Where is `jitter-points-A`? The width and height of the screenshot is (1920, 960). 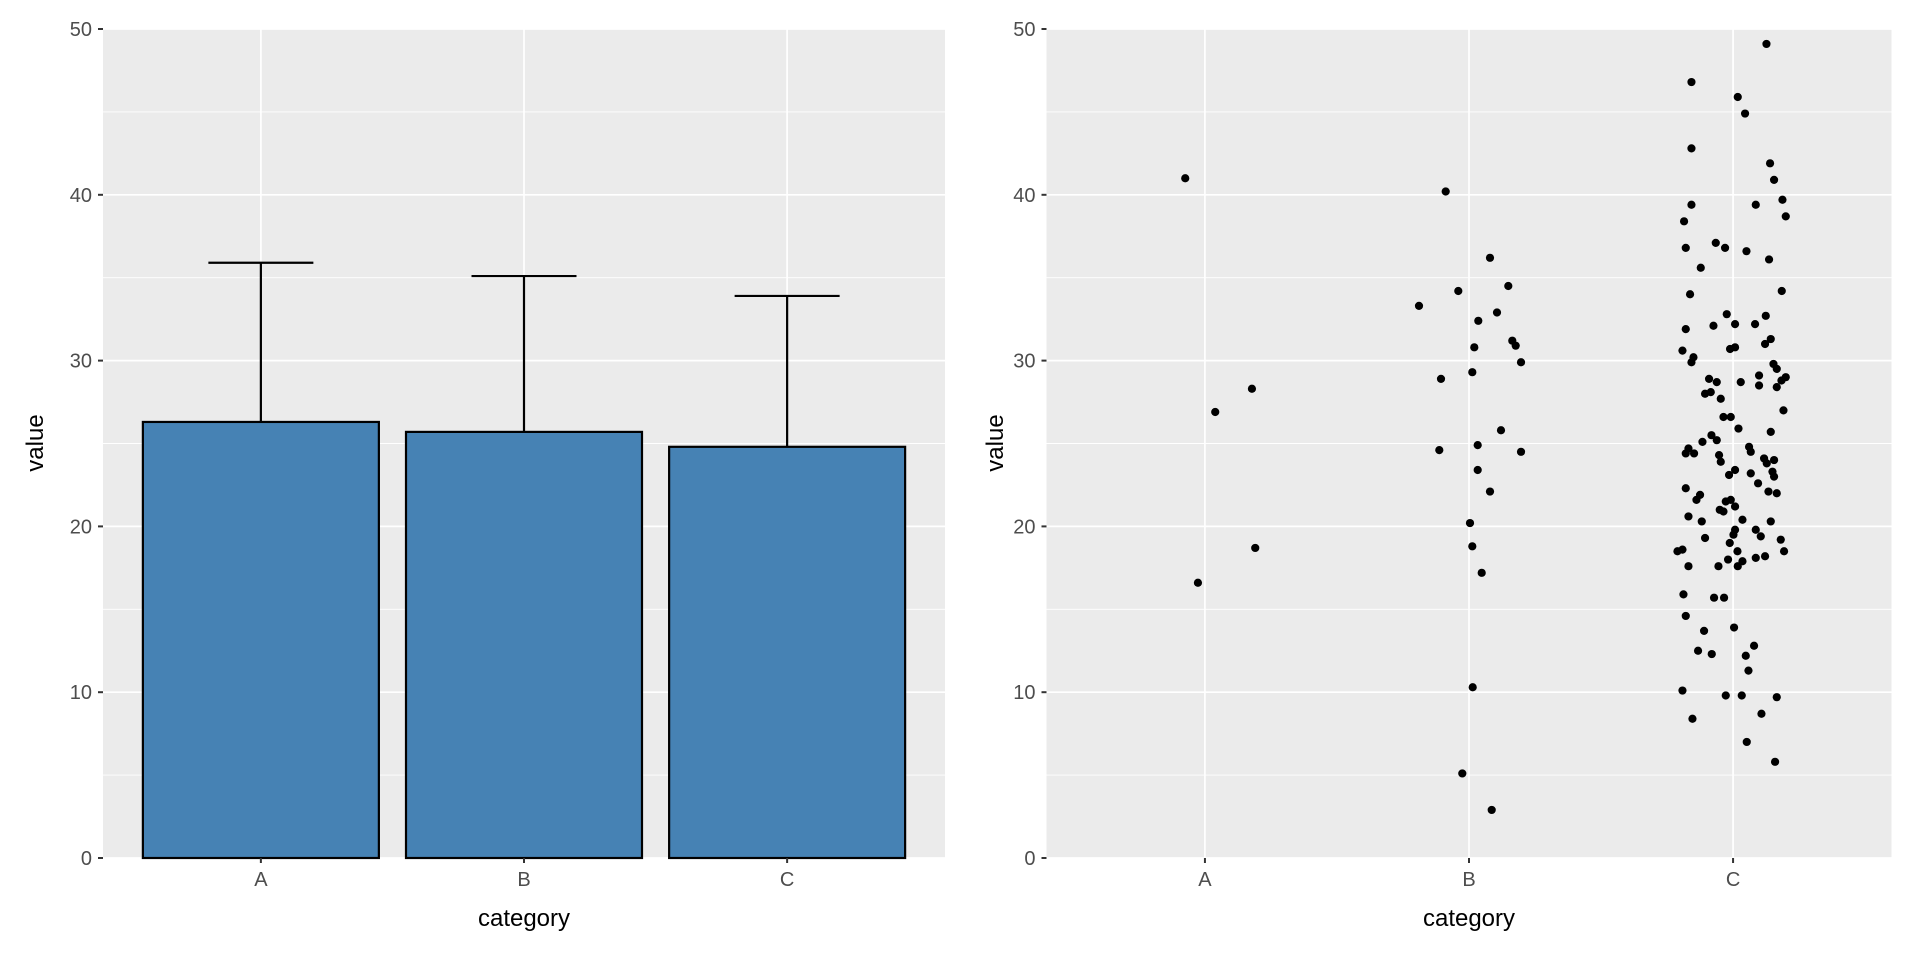 jitter-points-A is located at coordinates (1220, 380).